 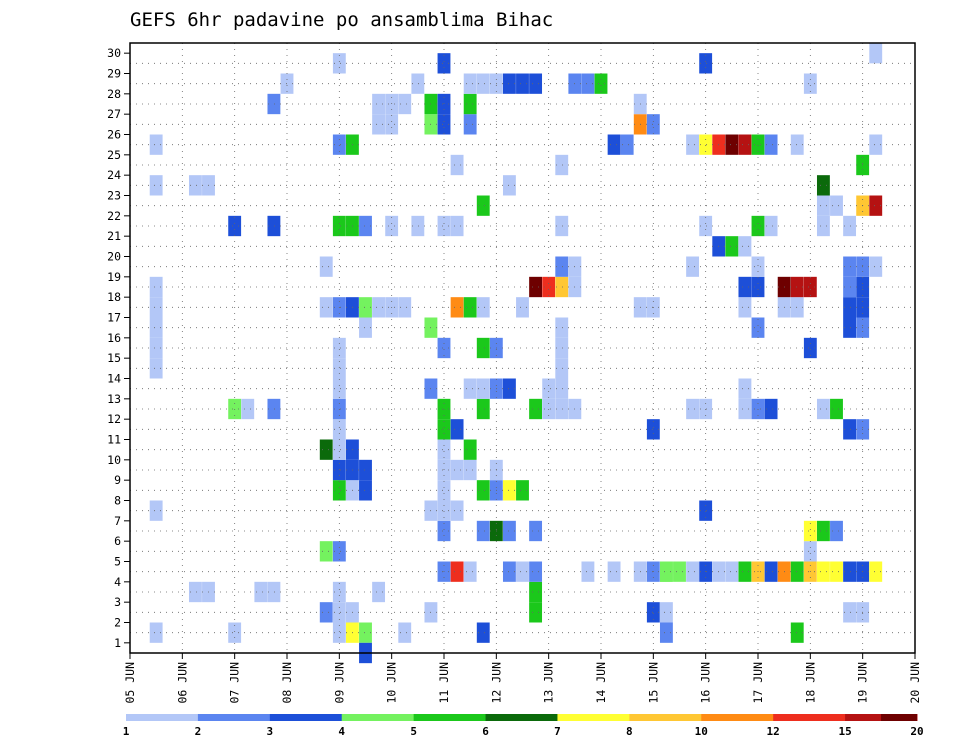 What do you see at coordinates (114, 277) in the screenshot?
I see `y-tick-label: 19` at bounding box center [114, 277].